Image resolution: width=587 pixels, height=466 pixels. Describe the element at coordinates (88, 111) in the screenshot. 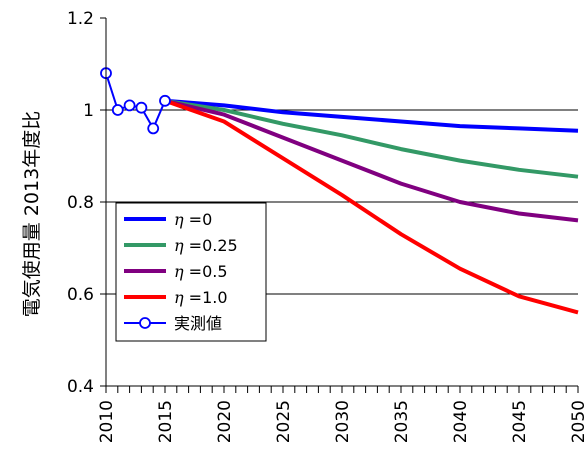

I see `y-tick-label: 1` at that location.